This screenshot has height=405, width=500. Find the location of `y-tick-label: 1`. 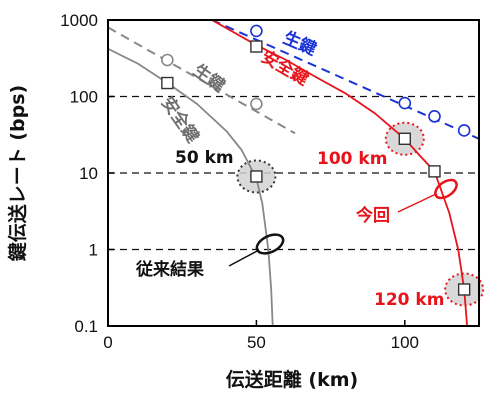

y-tick-label: 1 is located at coordinates (93, 250).